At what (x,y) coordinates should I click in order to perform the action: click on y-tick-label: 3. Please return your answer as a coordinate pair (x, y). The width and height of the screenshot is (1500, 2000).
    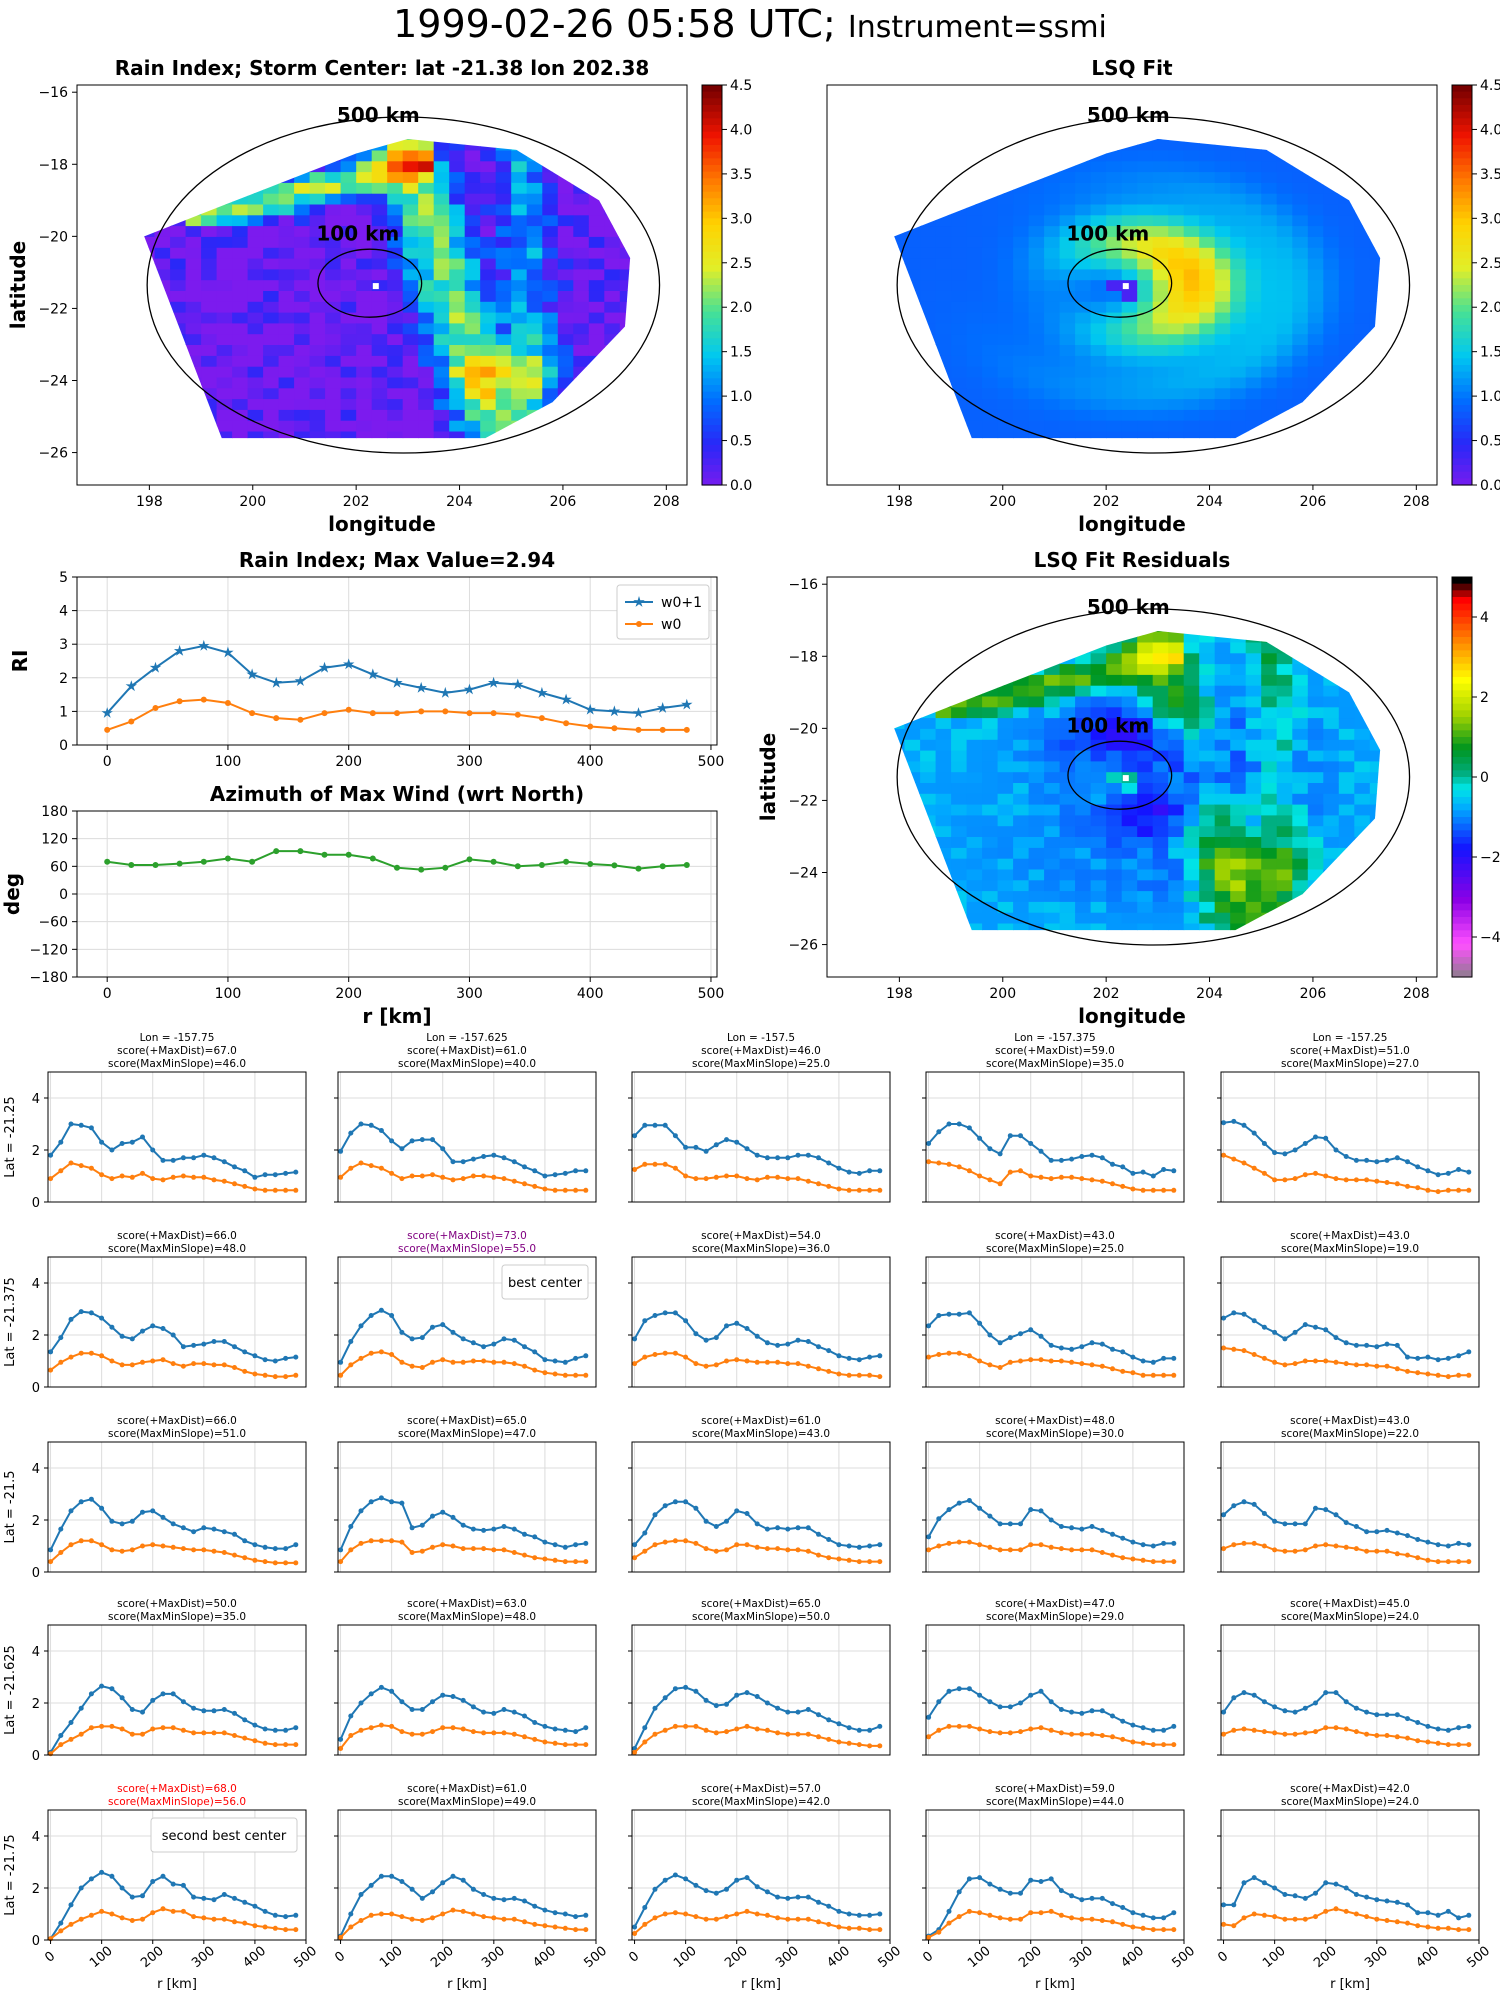
    Looking at the image, I should click on (63, 645).